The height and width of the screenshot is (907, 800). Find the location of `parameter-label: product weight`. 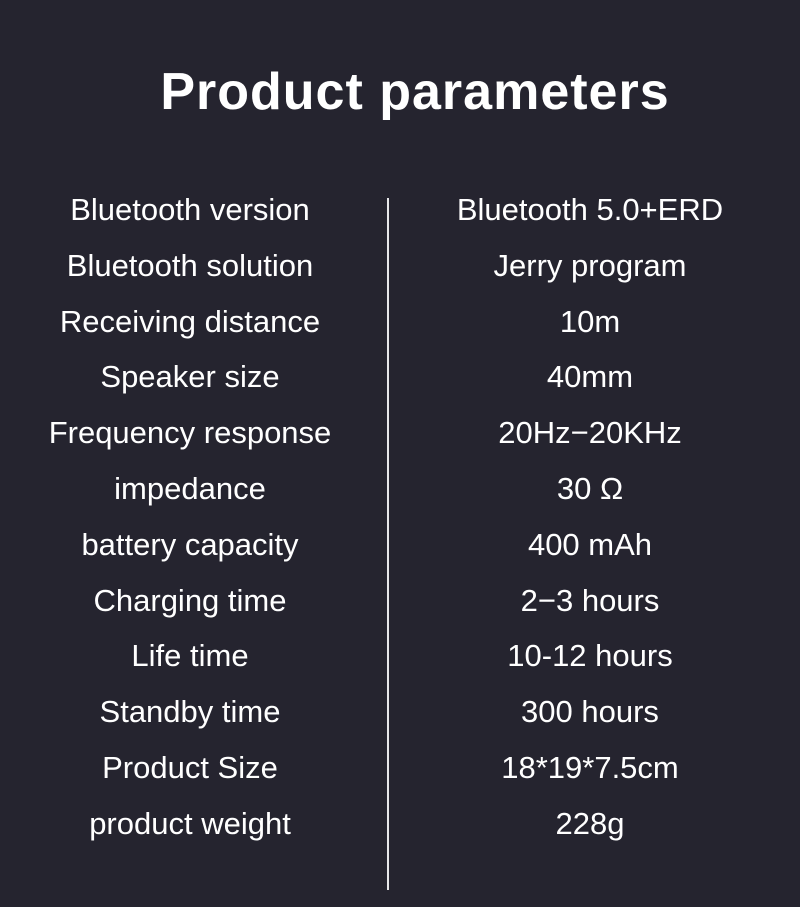

parameter-label: product weight is located at coordinates (190, 823).